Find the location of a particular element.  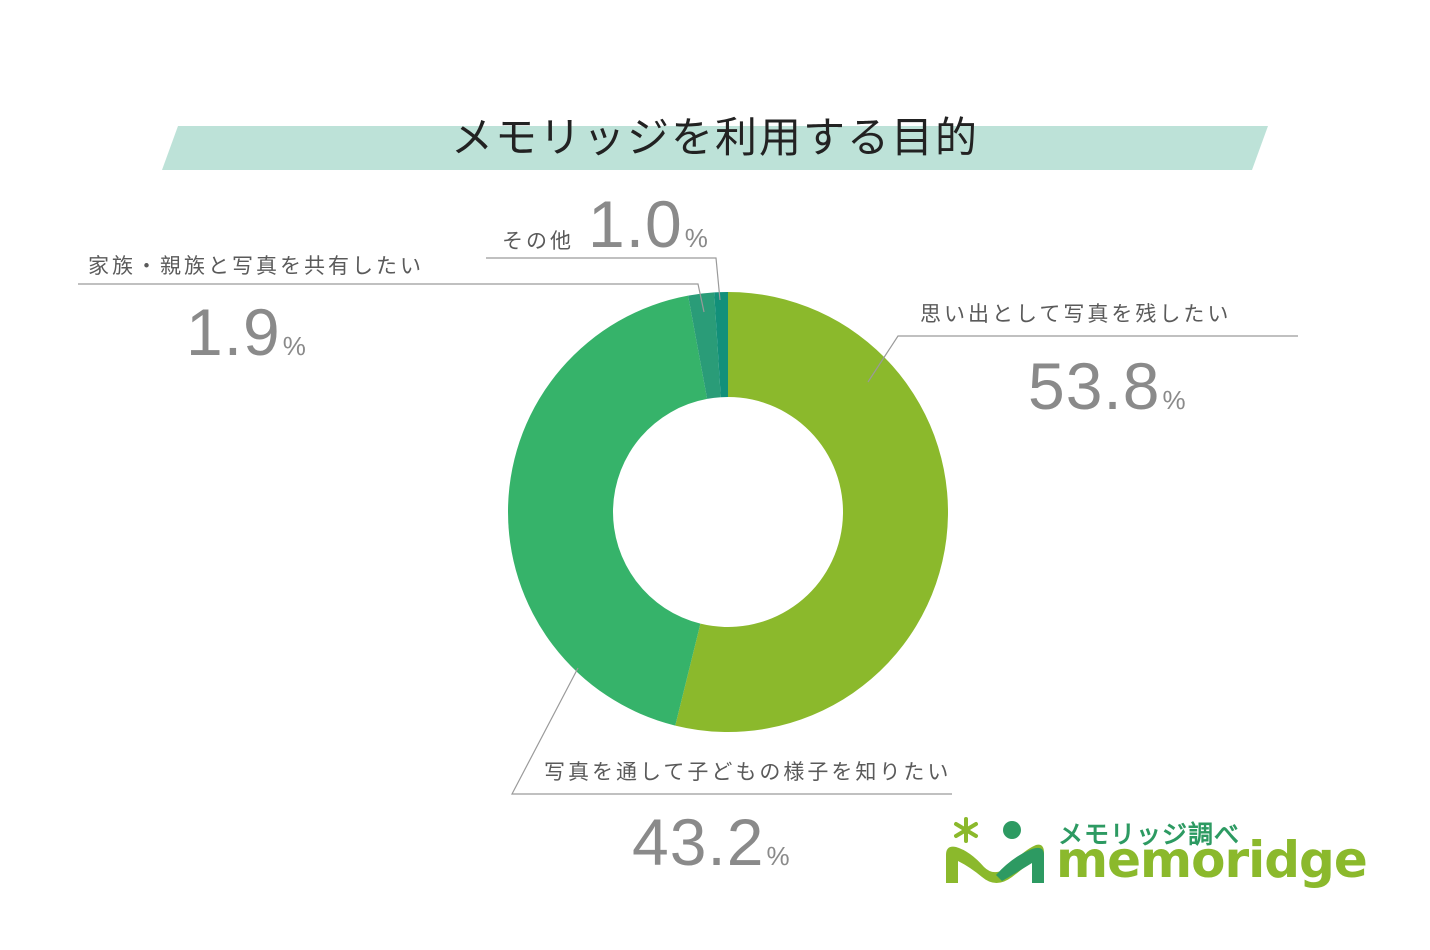

value-memories-unit: % is located at coordinates (1174, 400).